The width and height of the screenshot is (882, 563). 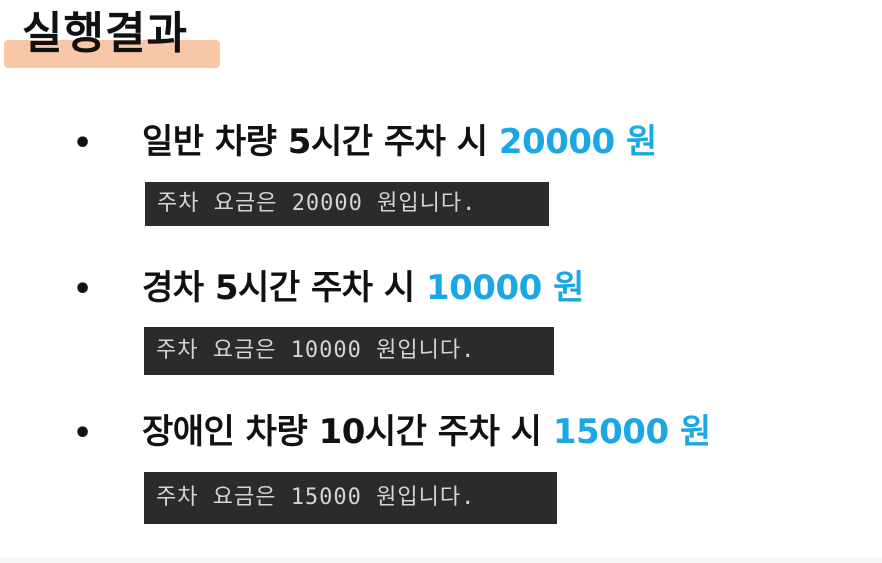 What do you see at coordinates (349, 351) in the screenshot?
I see `console-output: 주차 요금은 10000 원입니다.` at bounding box center [349, 351].